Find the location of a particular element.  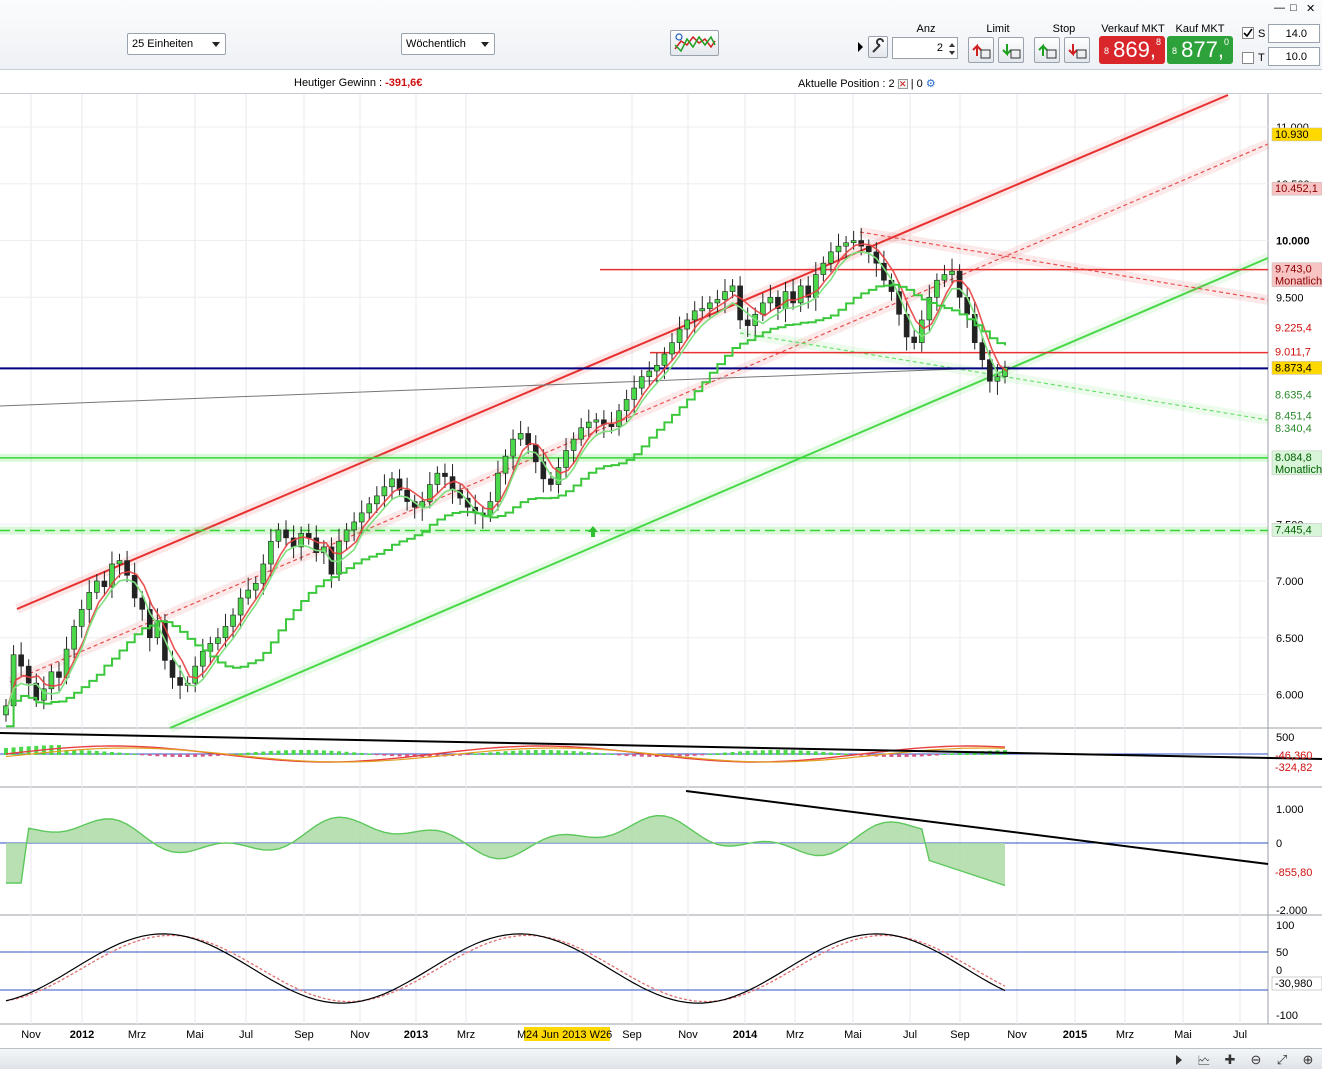

stop-sell-button is located at coordinates (1077, 50).